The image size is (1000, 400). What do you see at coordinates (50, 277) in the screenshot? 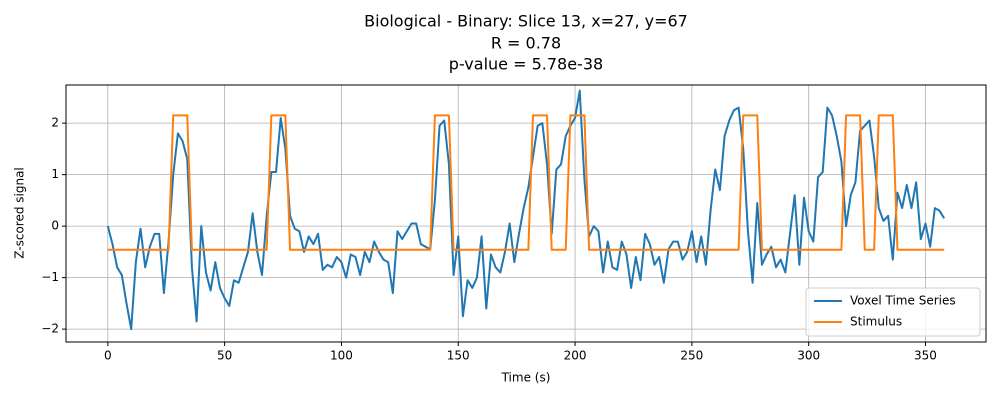
I see `y-tick-label: −1` at bounding box center [50, 277].